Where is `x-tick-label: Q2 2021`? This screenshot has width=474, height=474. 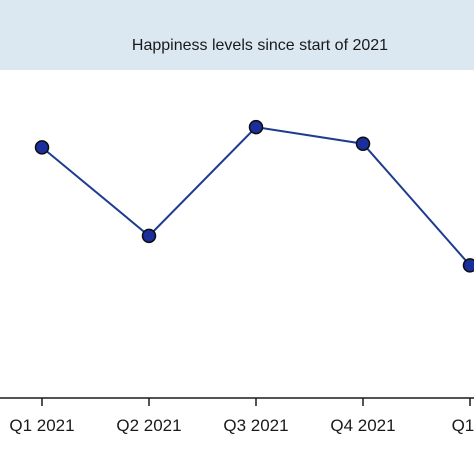 x-tick-label: Q2 2021 is located at coordinates (148, 425).